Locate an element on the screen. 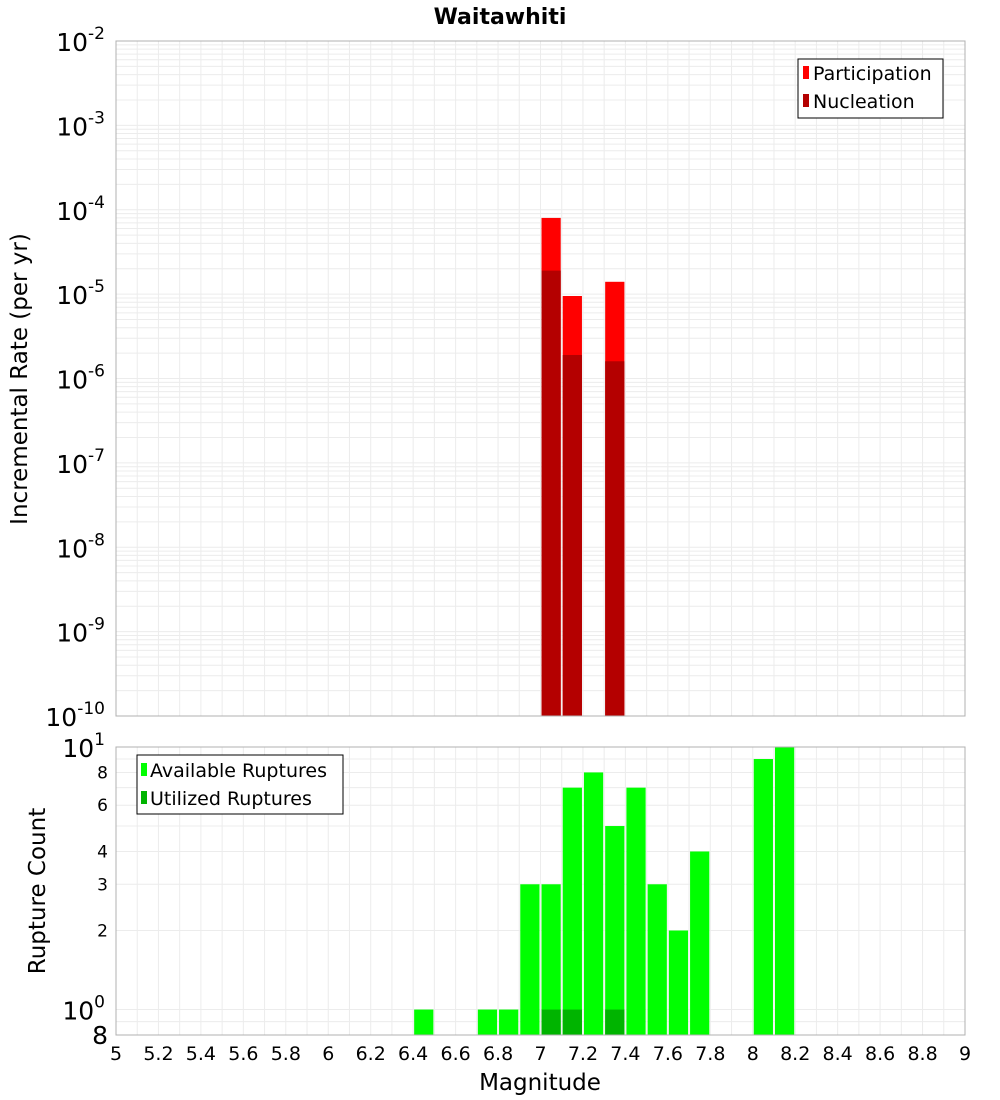 The width and height of the screenshot is (1000, 1100). chart-title: Waitawhiti is located at coordinates (500, 17).